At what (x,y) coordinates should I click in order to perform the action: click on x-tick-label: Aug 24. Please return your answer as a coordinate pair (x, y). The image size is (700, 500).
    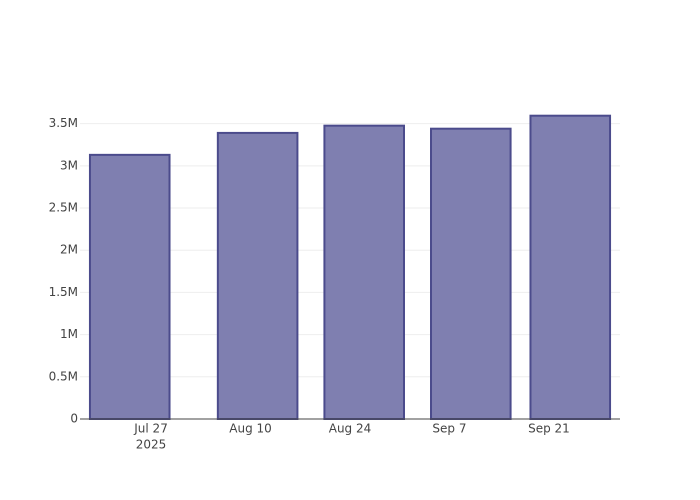
    Looking at the image, I should click on (350, 429).